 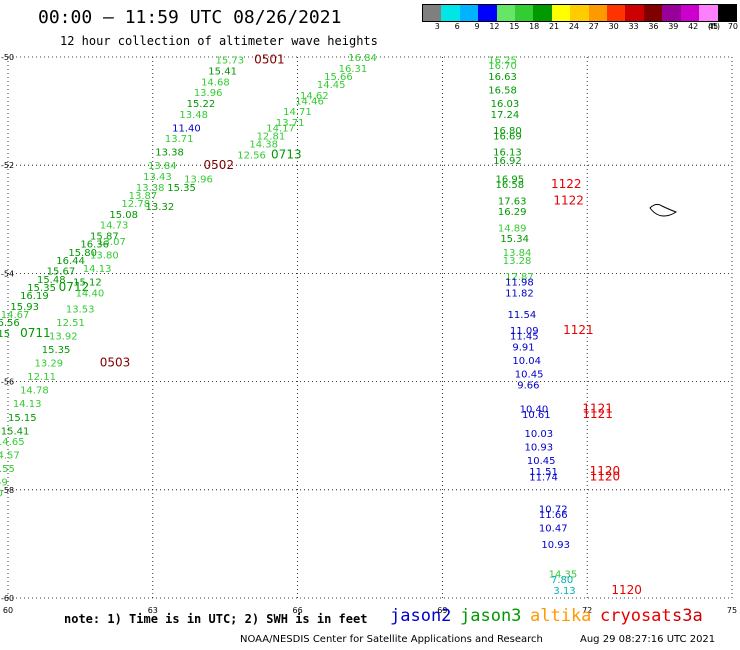 What do you see at coordinates (34, 391) in the screenshot?
I see `wave-height-label: 14.78` at bounding box center [34, 391].